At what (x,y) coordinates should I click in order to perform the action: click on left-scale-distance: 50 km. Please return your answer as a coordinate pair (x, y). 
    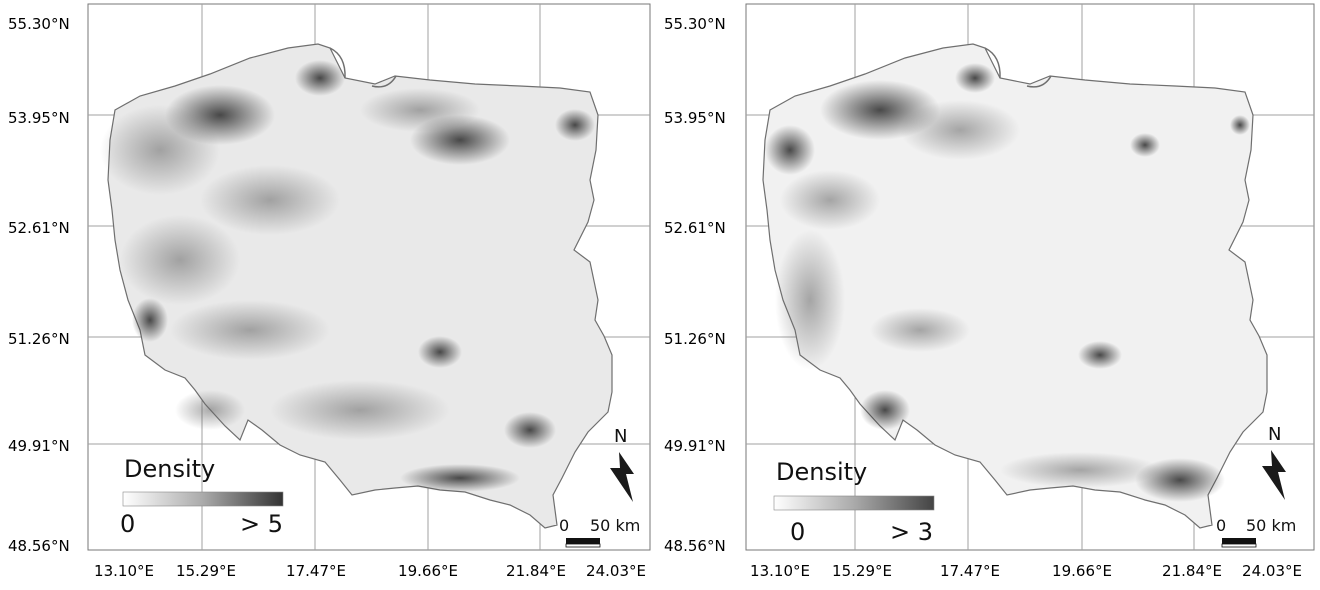
    Looking at the image, I should click on (615, 525).